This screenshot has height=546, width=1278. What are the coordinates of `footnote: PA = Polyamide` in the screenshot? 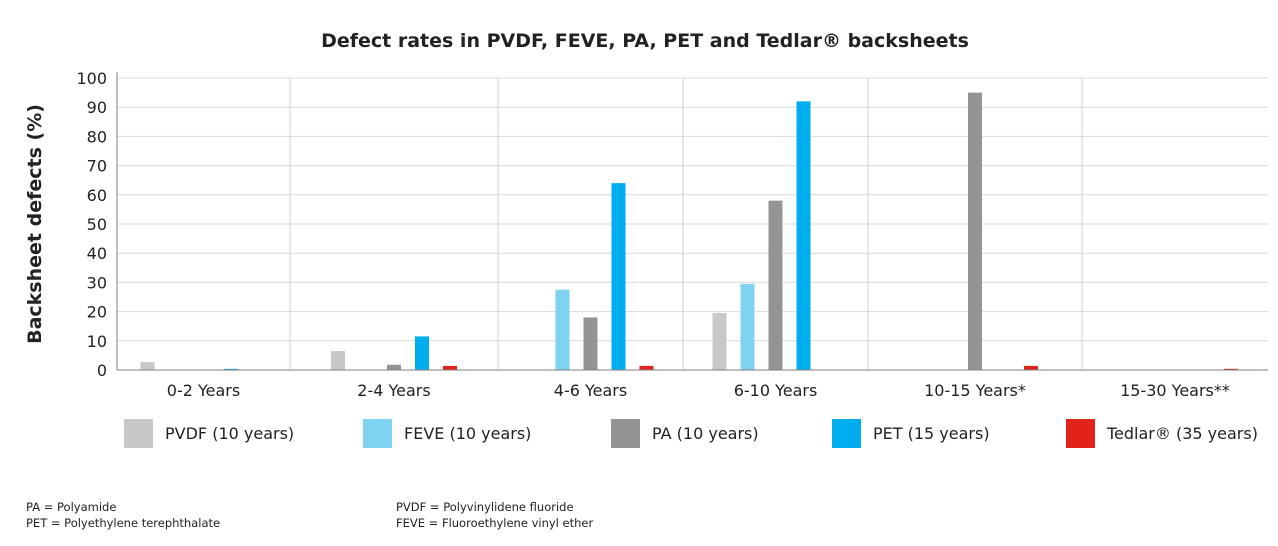 It's located at (71, 507).